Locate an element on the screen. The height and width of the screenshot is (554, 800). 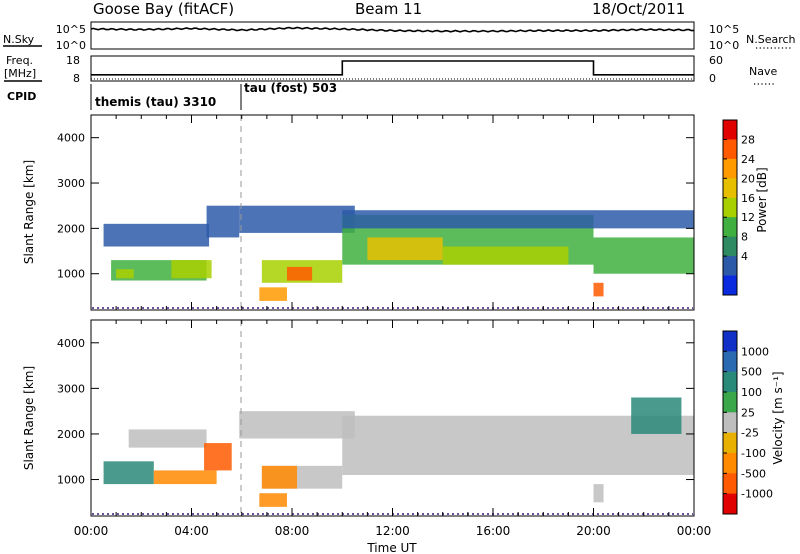
velocity-y-tick-label: 1000 is located at coordinates (71, 480).